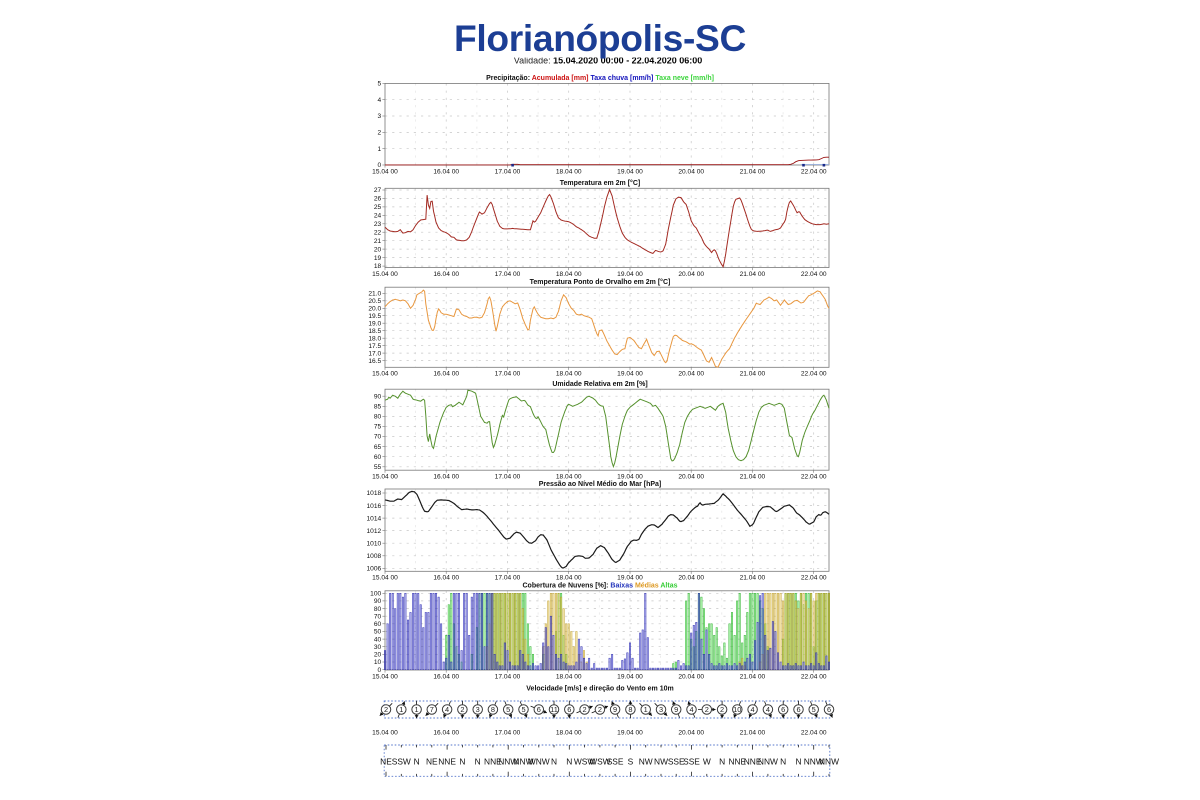 The height and width of the screenshot is (800, 1200). What do you see at coordinates (661, 709) in the screenshot?
I see `svg-text: 3` at bounding box center [661, 709].